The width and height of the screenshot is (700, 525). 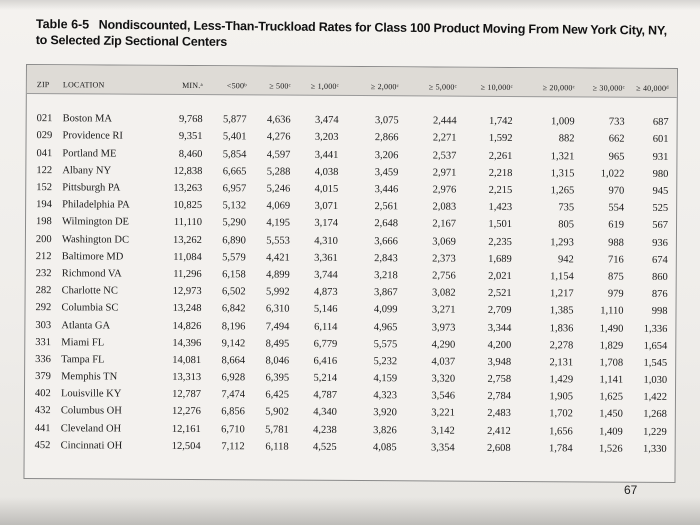 I want to click on rate-cell: 735, so click(x=566, y=208).